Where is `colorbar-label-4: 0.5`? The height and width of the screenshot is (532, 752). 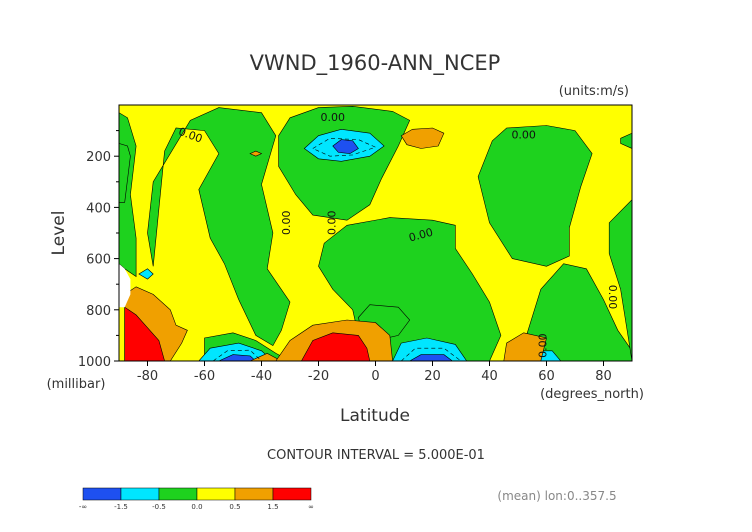
colorbar-label-4: 0.5 is located at coordinates (234, 507).